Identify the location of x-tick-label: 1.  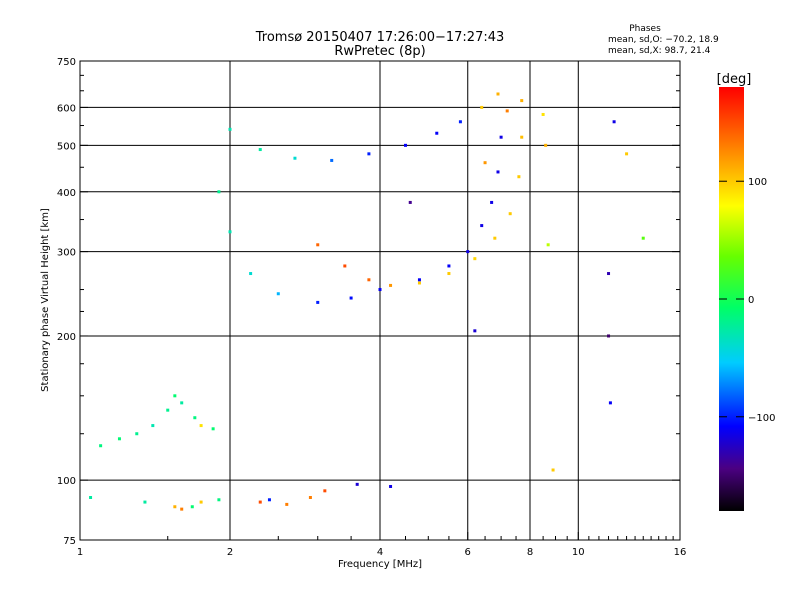
(80, 552).